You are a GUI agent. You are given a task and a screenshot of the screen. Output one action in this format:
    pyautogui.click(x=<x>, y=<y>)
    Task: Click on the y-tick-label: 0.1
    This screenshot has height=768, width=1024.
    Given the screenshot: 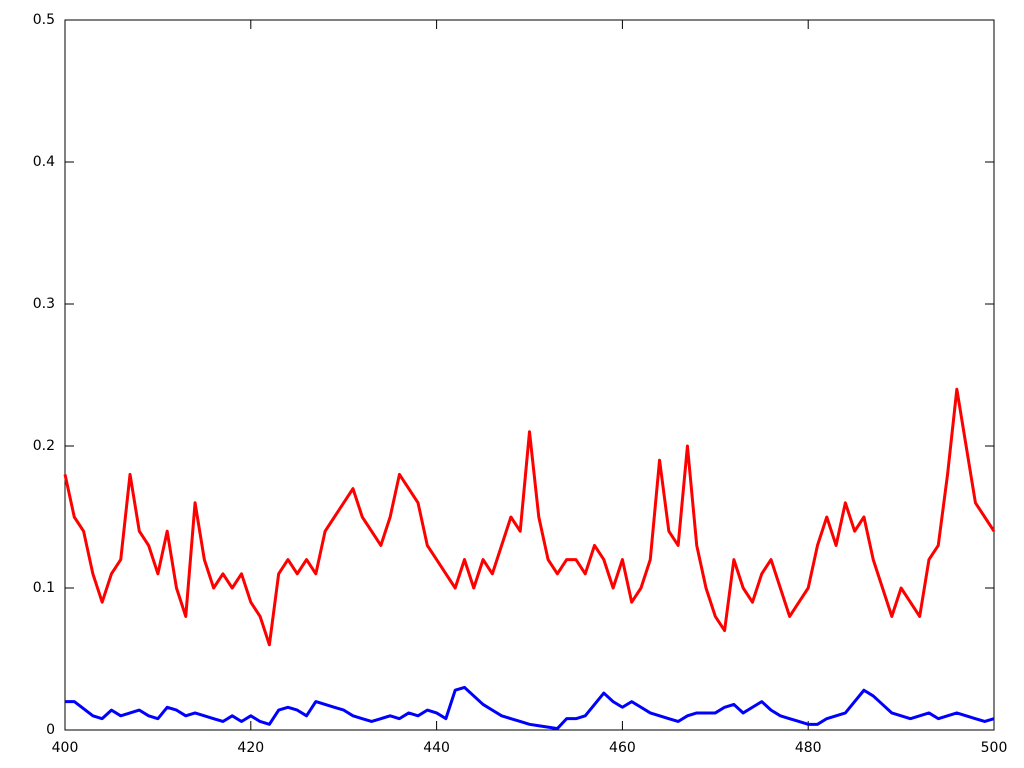 What is the action you would take?
    pyautogui.click(x=44, y=588)
    